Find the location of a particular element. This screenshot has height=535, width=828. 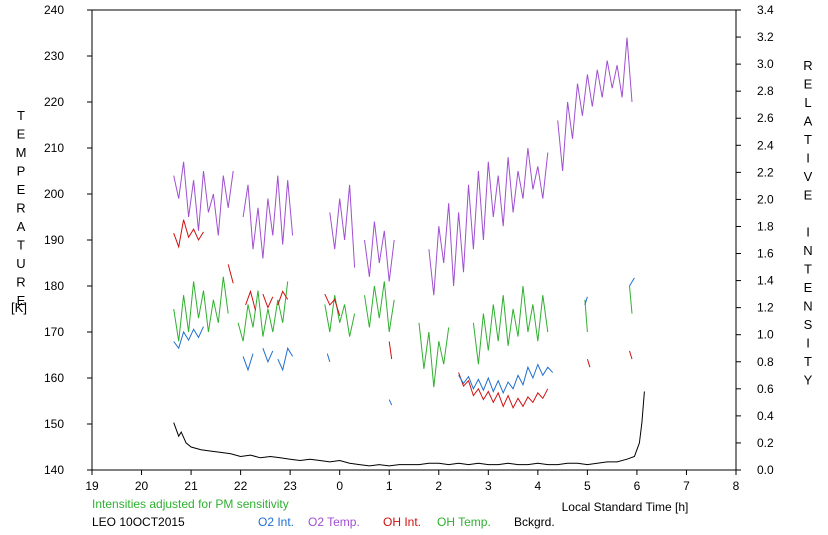

x-tick-label: 23 is located at coordinates (290, 486).